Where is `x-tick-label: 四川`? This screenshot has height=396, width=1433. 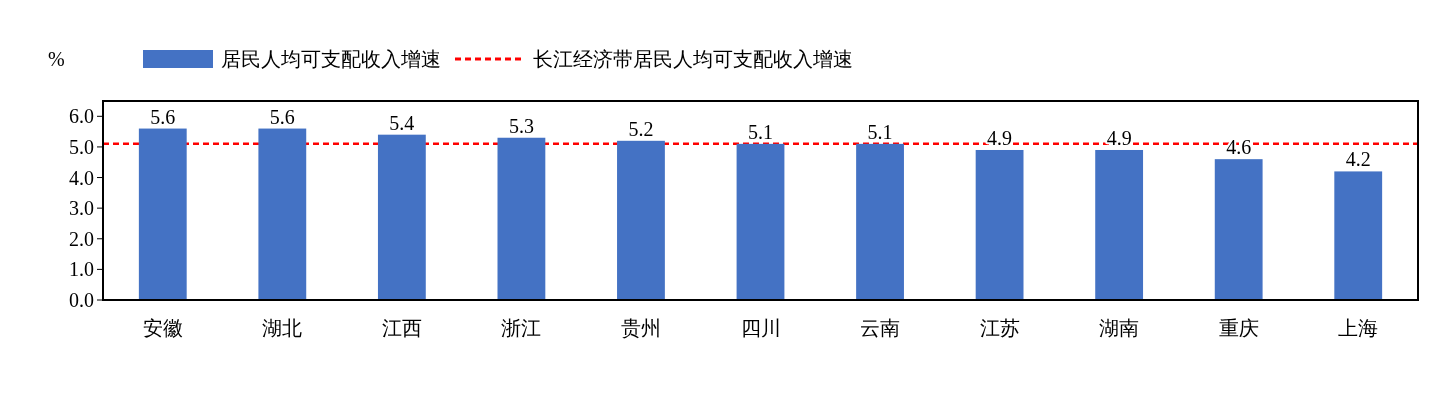 x-tick-label: 四川 is located at coordinates (760, 328).